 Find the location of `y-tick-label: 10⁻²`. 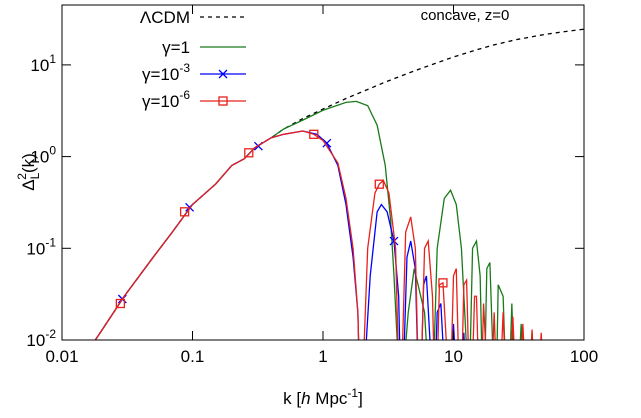

y-tick-label: 10⁻² is located at coordinates (41, 338).